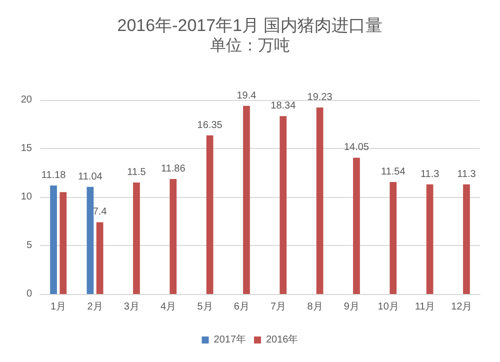 The image size is (500, 362). I want to click on x-tick-label: 4月, so click(168, 307).